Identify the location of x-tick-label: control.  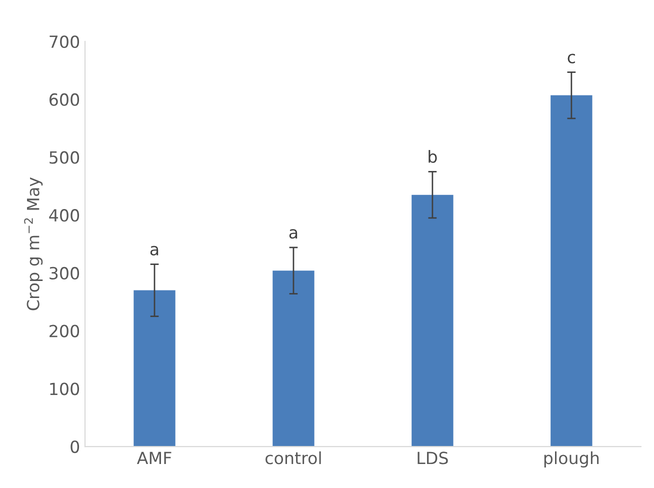
(293, 457).